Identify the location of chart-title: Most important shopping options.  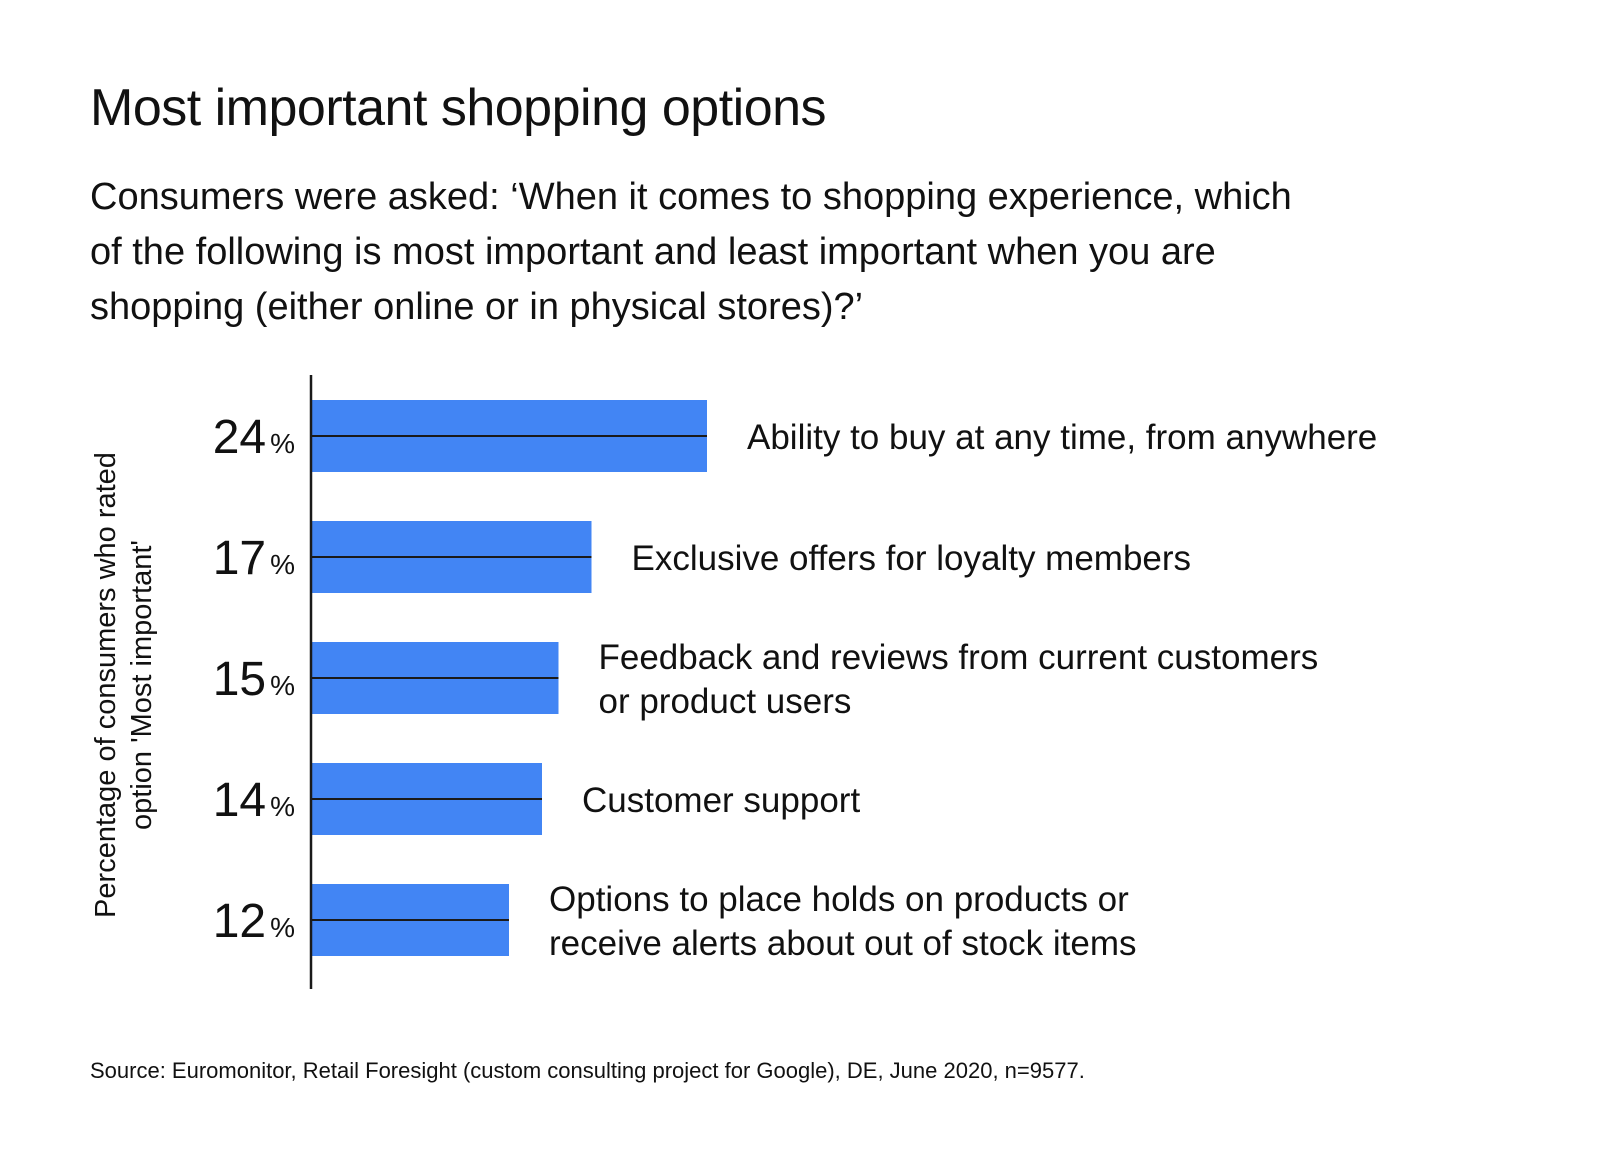
(458, 108).